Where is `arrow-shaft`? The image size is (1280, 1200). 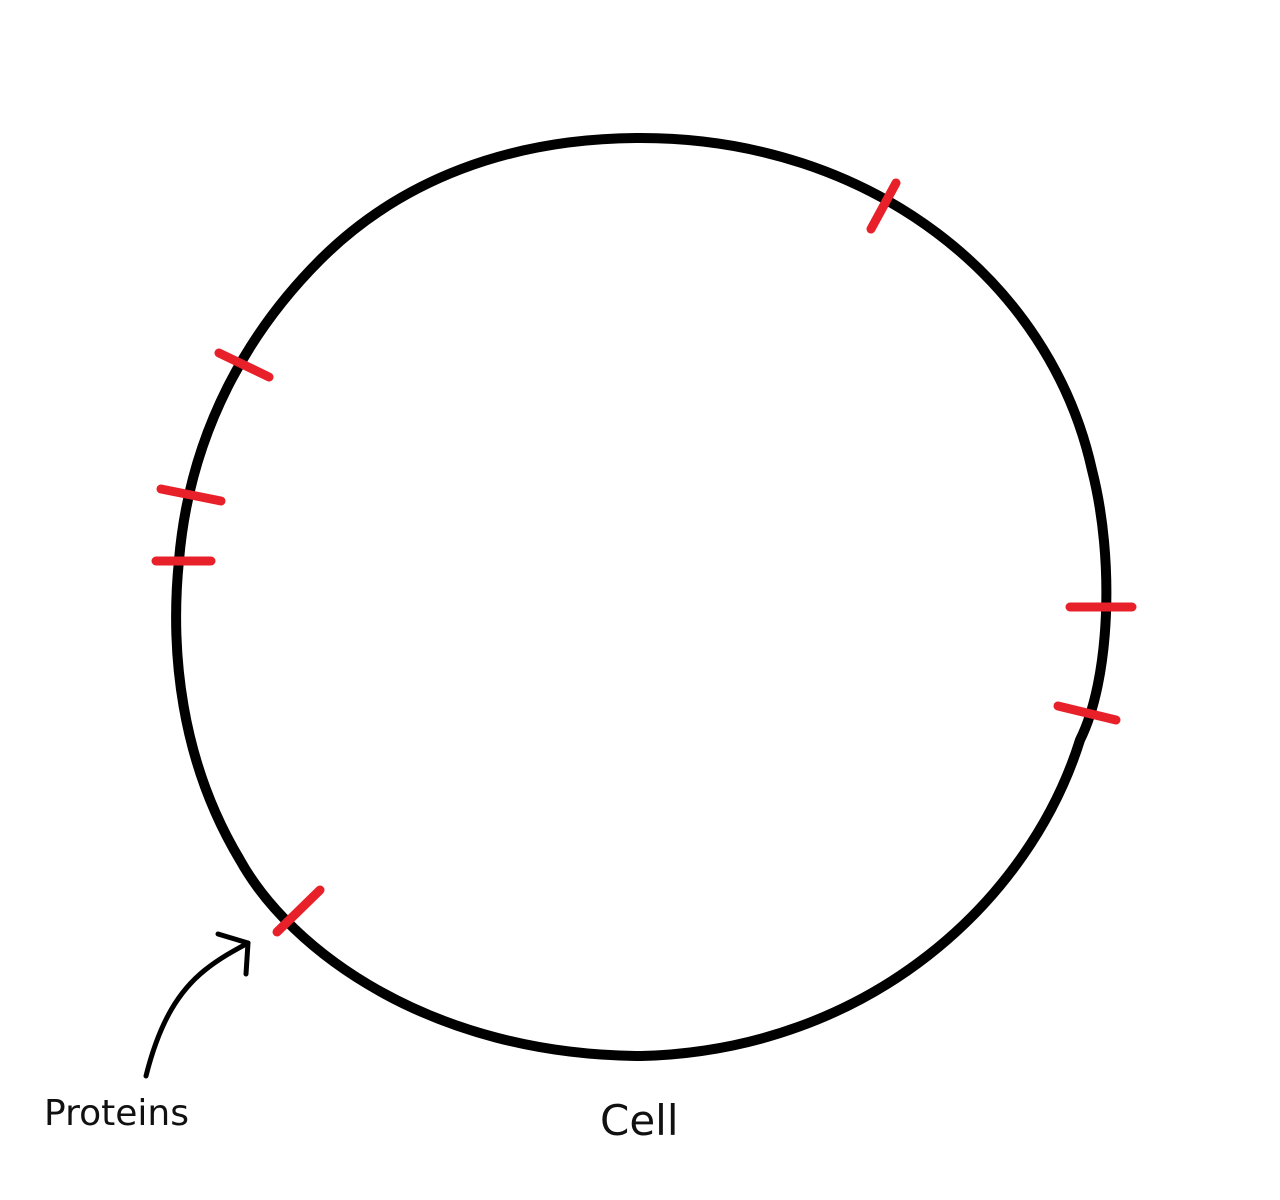 arrow-shaft is located at coordinates (197, 1009).